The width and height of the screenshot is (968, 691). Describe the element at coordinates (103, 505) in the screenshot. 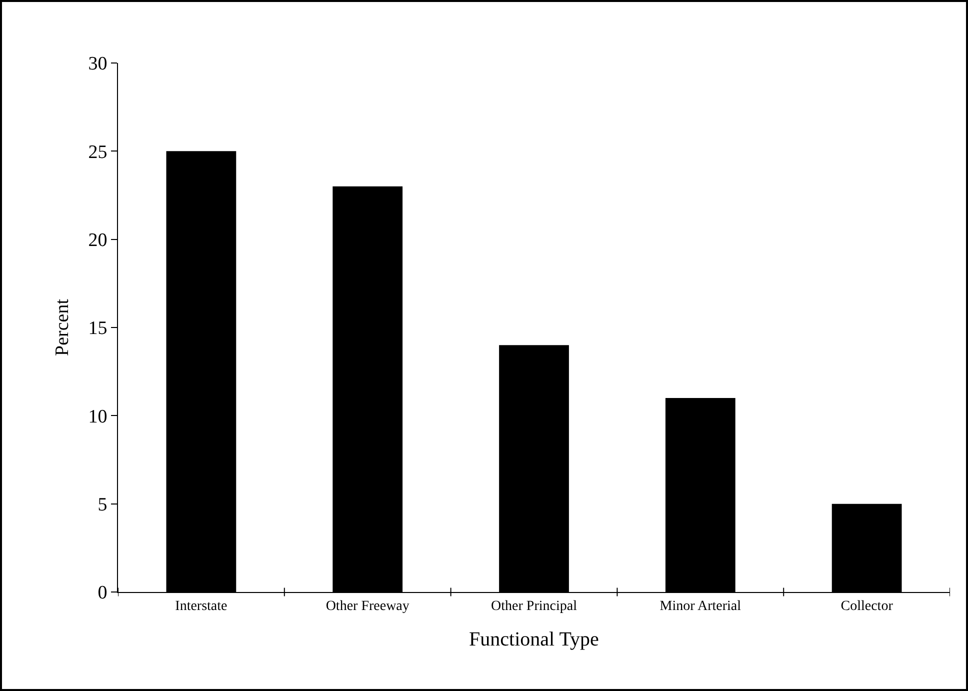

I see `y-tick-label: 5` at that location.